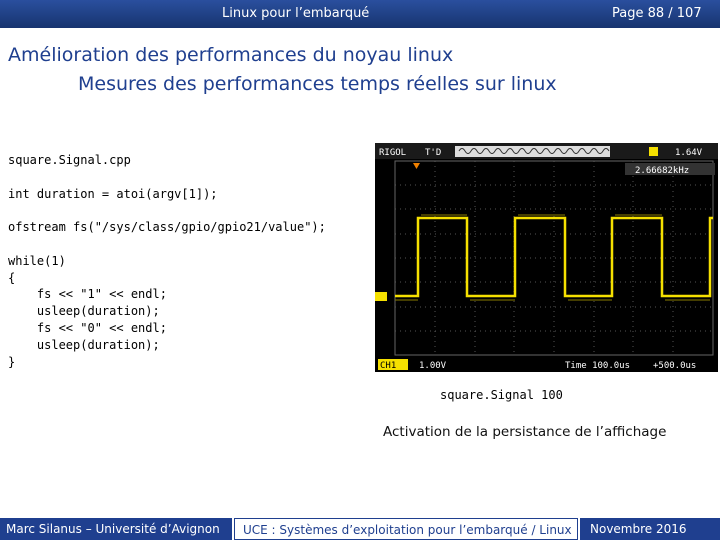 This screenshot has width=720, height=541. Describe the element at coordinates (87, 294) in the screenshot. I see `code-line: fs << "1" << endl;` at that location.